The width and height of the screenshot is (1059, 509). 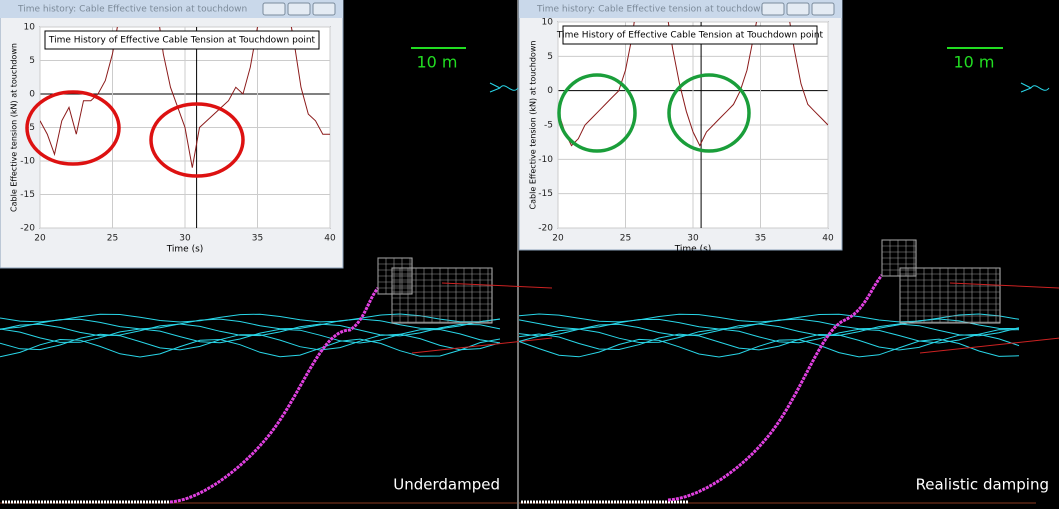 I want to click on caption: Realistic damping, so click(x=982, y=485).